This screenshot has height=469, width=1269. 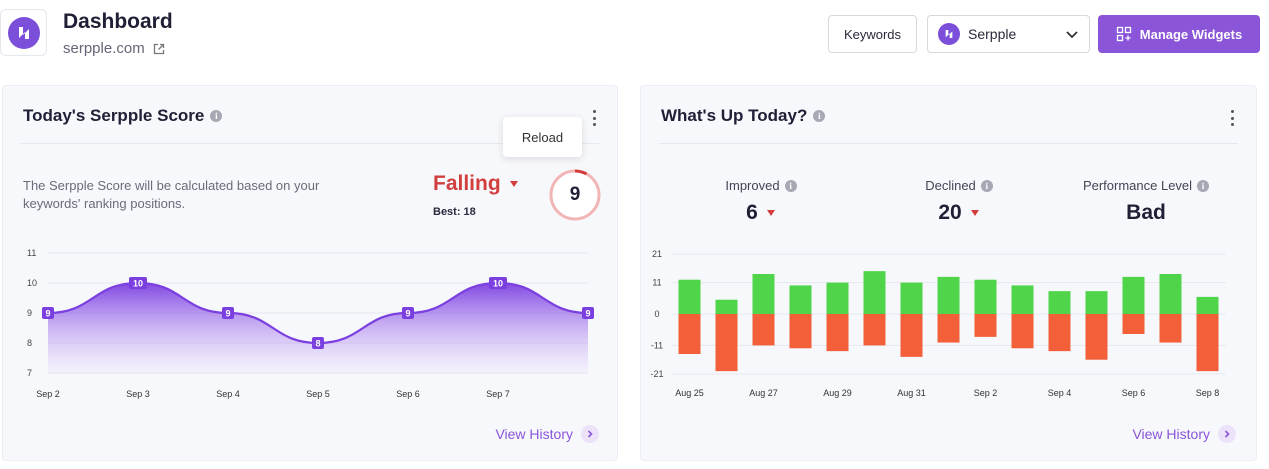 What do you see at coordinates (318, 394) in the screenshot?
I see `score-xtick-label: Sep 5` at bounding box center [318, 394].